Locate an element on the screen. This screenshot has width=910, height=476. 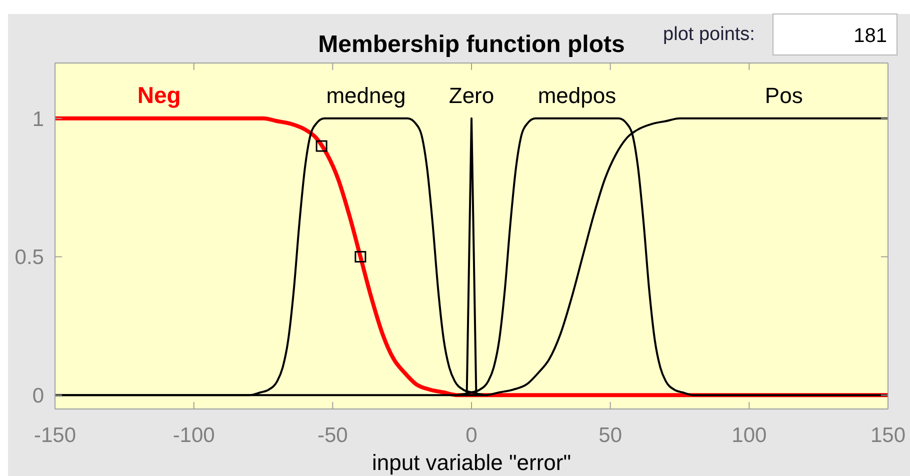
text: plot points: is located at coordinates (709, 34).